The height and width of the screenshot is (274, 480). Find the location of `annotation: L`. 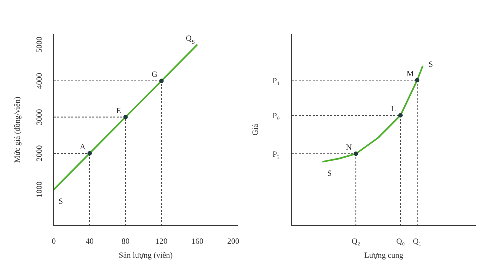

annotation: L is located at coordinates (393, 109).